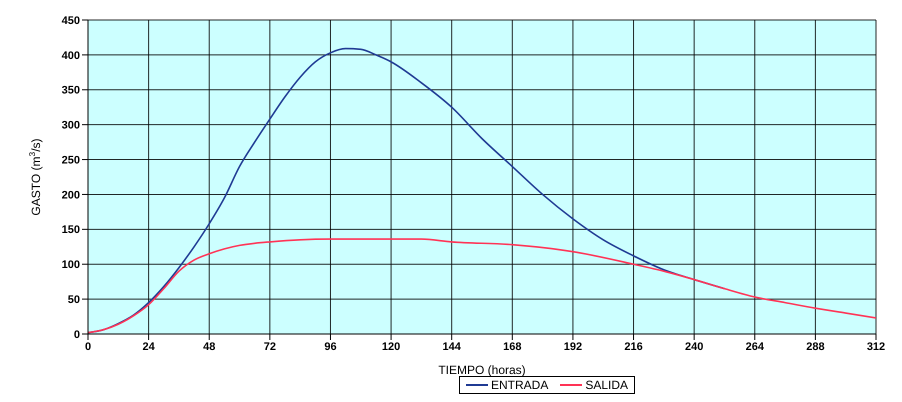  I want to click on legend-label: SALIDA, so click(606, 385).